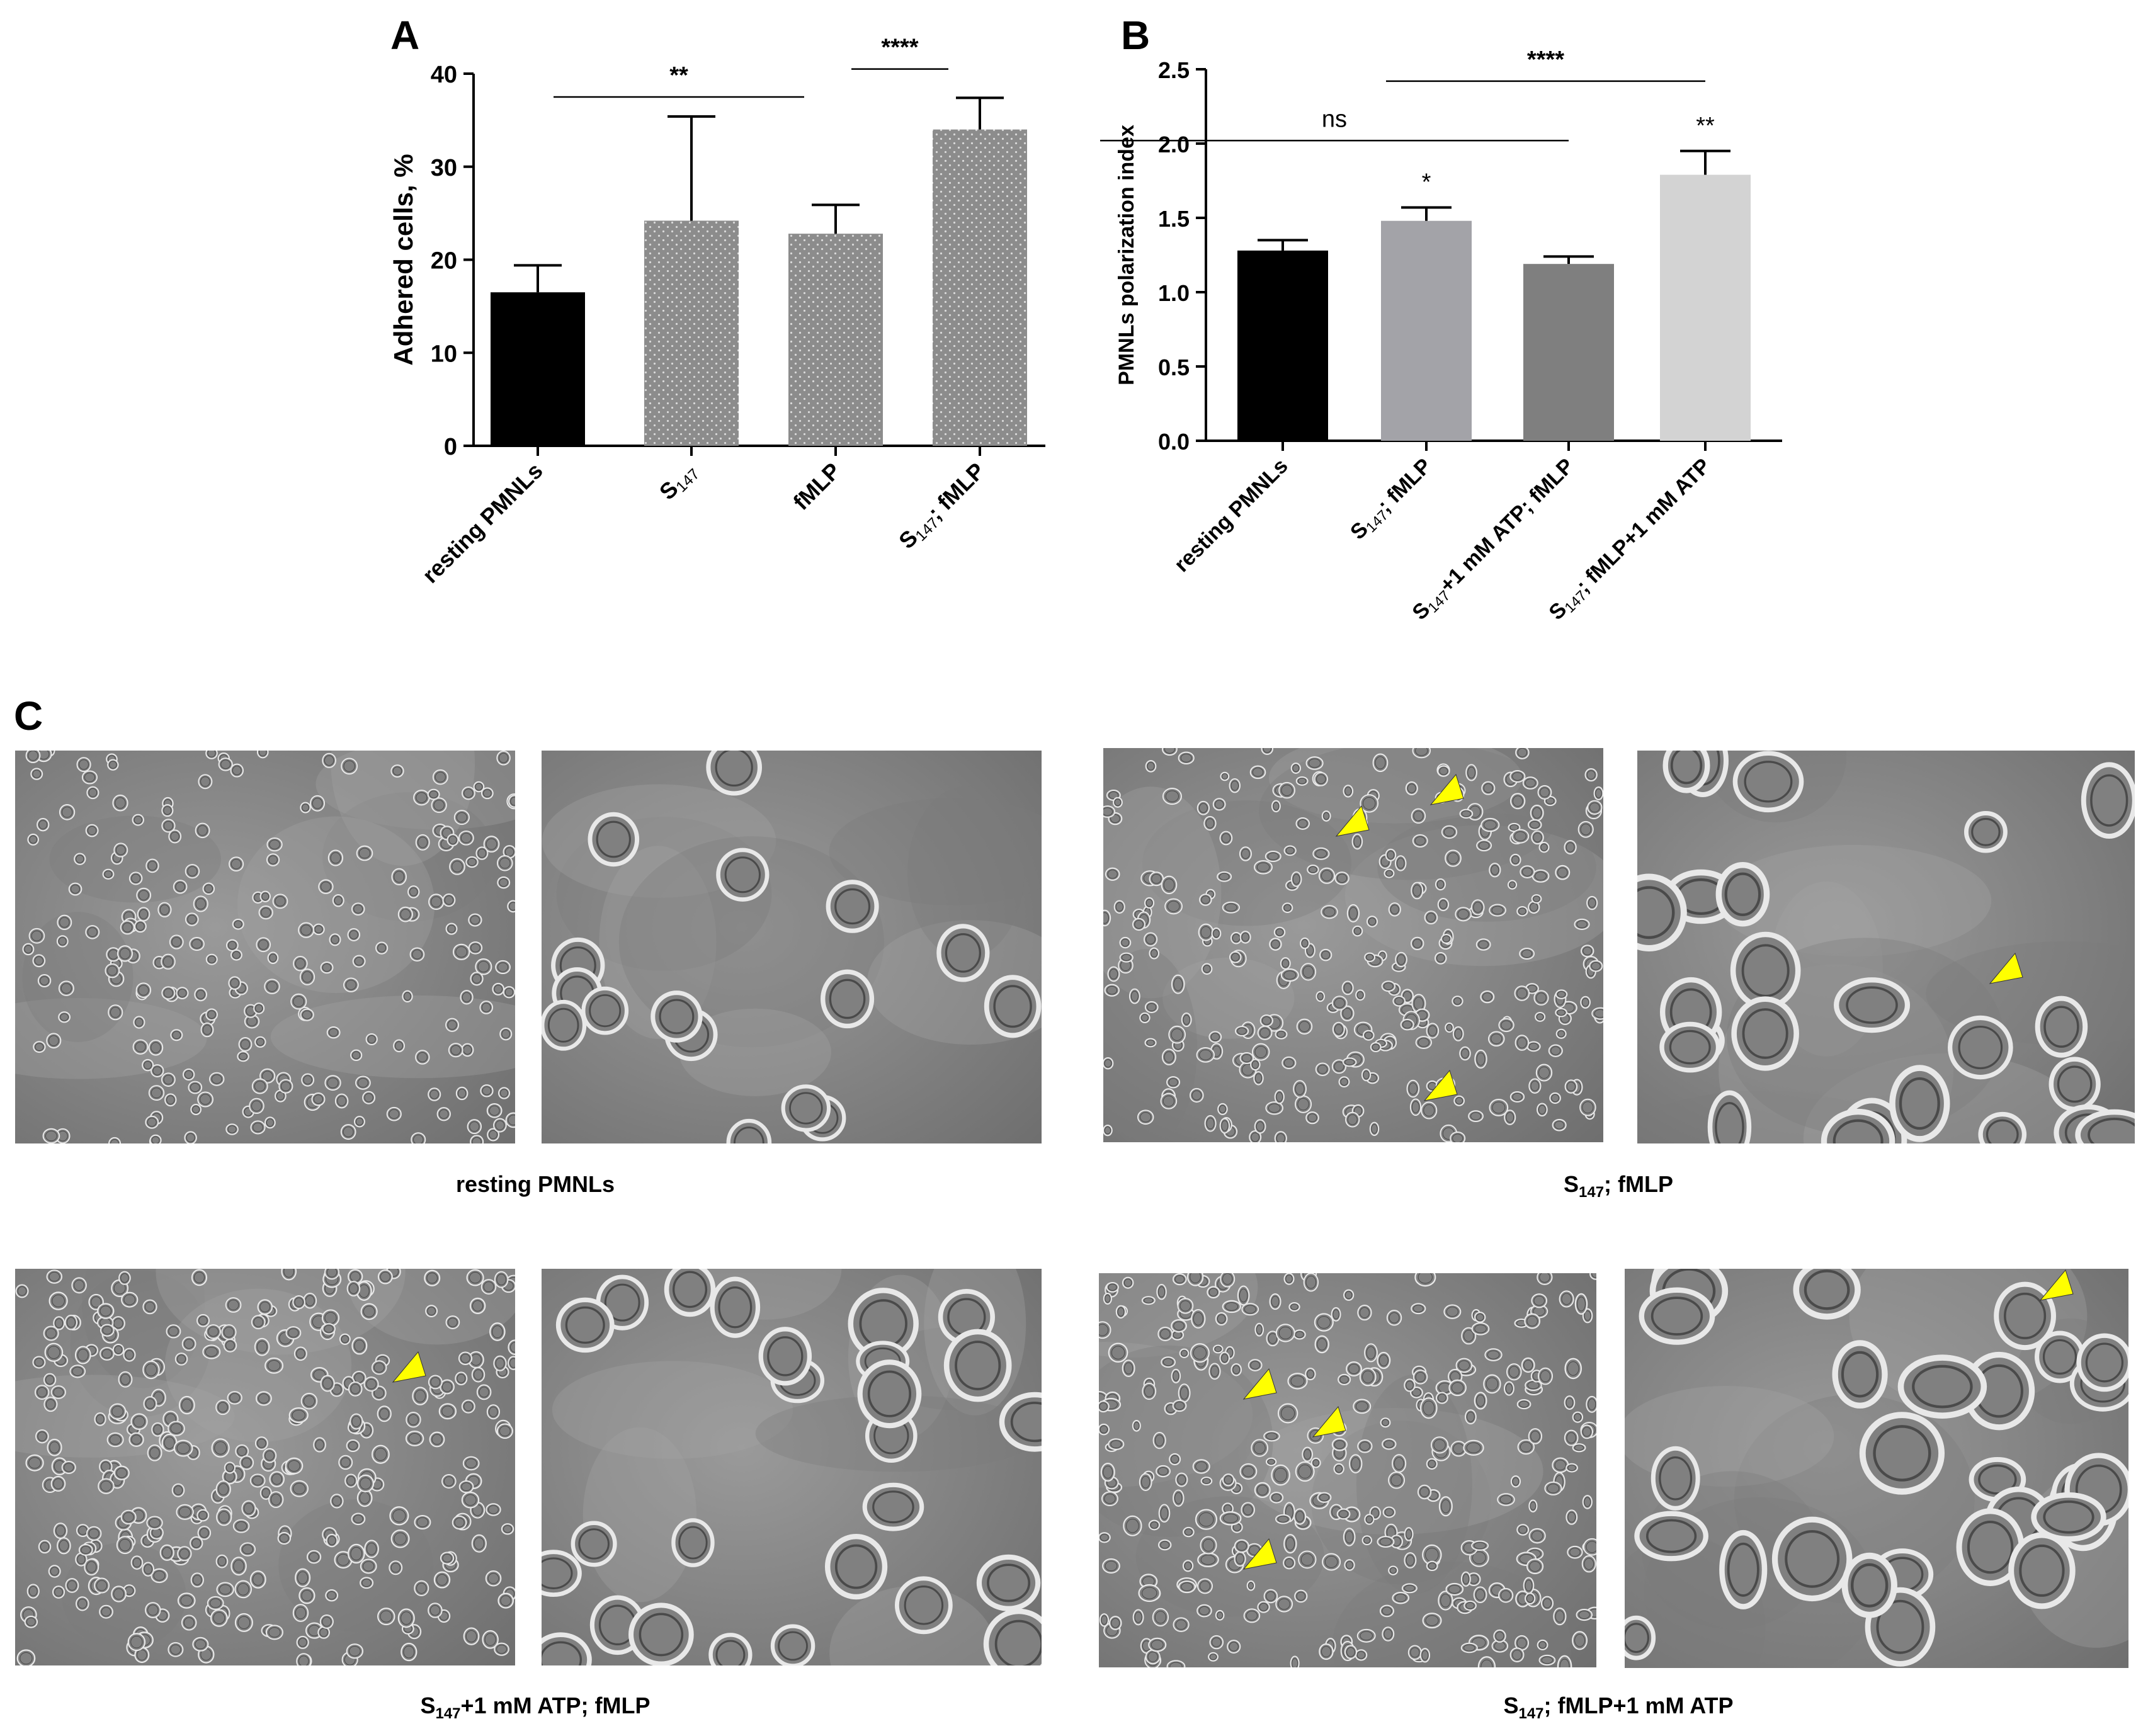 The height and width of the screenshot is (1736, 2148). I want to click on panel-a-y-tick-label: 10, so click(444, 354).